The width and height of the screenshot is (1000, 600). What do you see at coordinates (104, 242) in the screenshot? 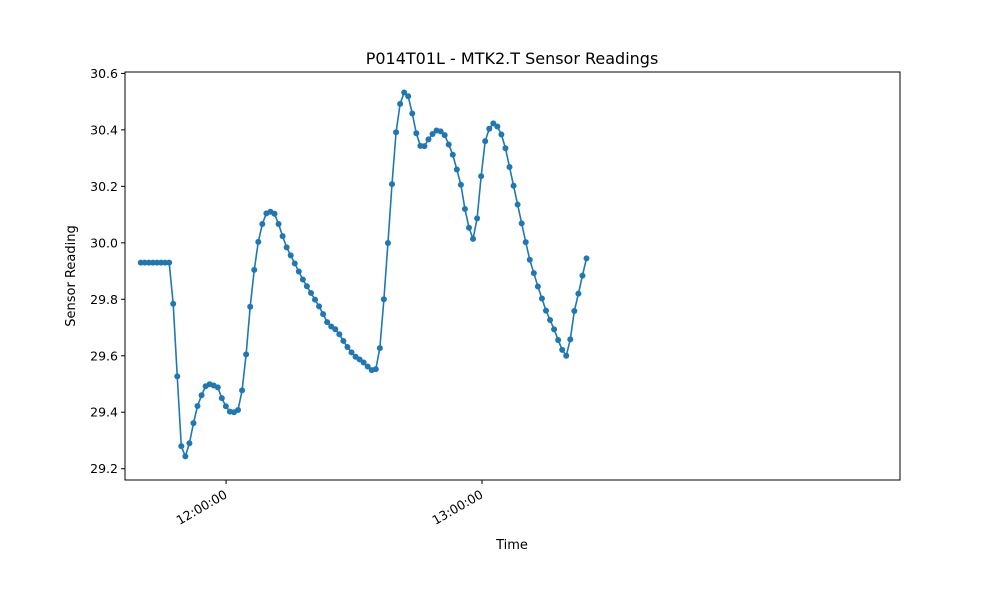
I see `y-tick-label: 30.0` at bounding box center [104, 242].